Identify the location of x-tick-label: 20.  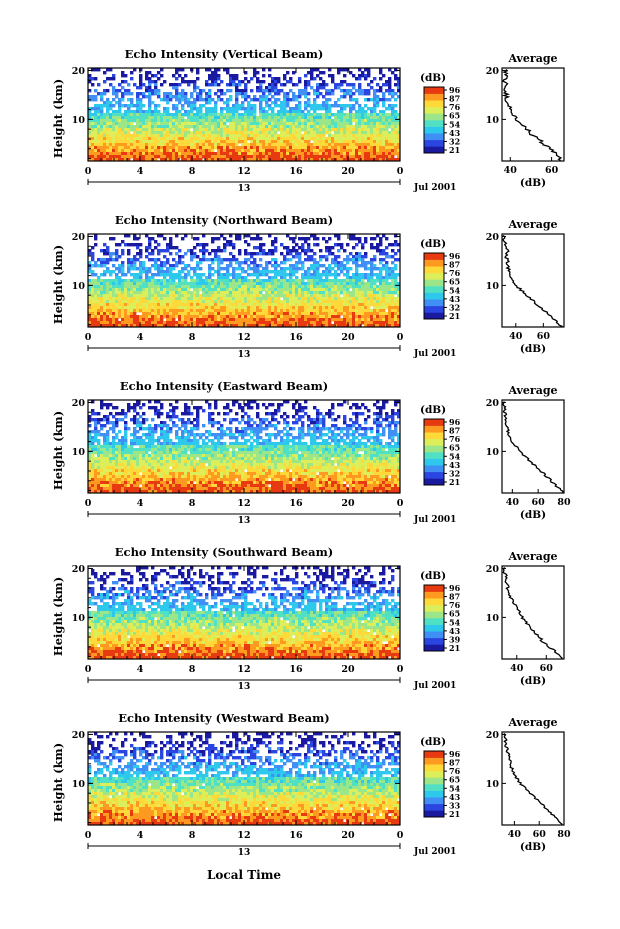
(348, 171).